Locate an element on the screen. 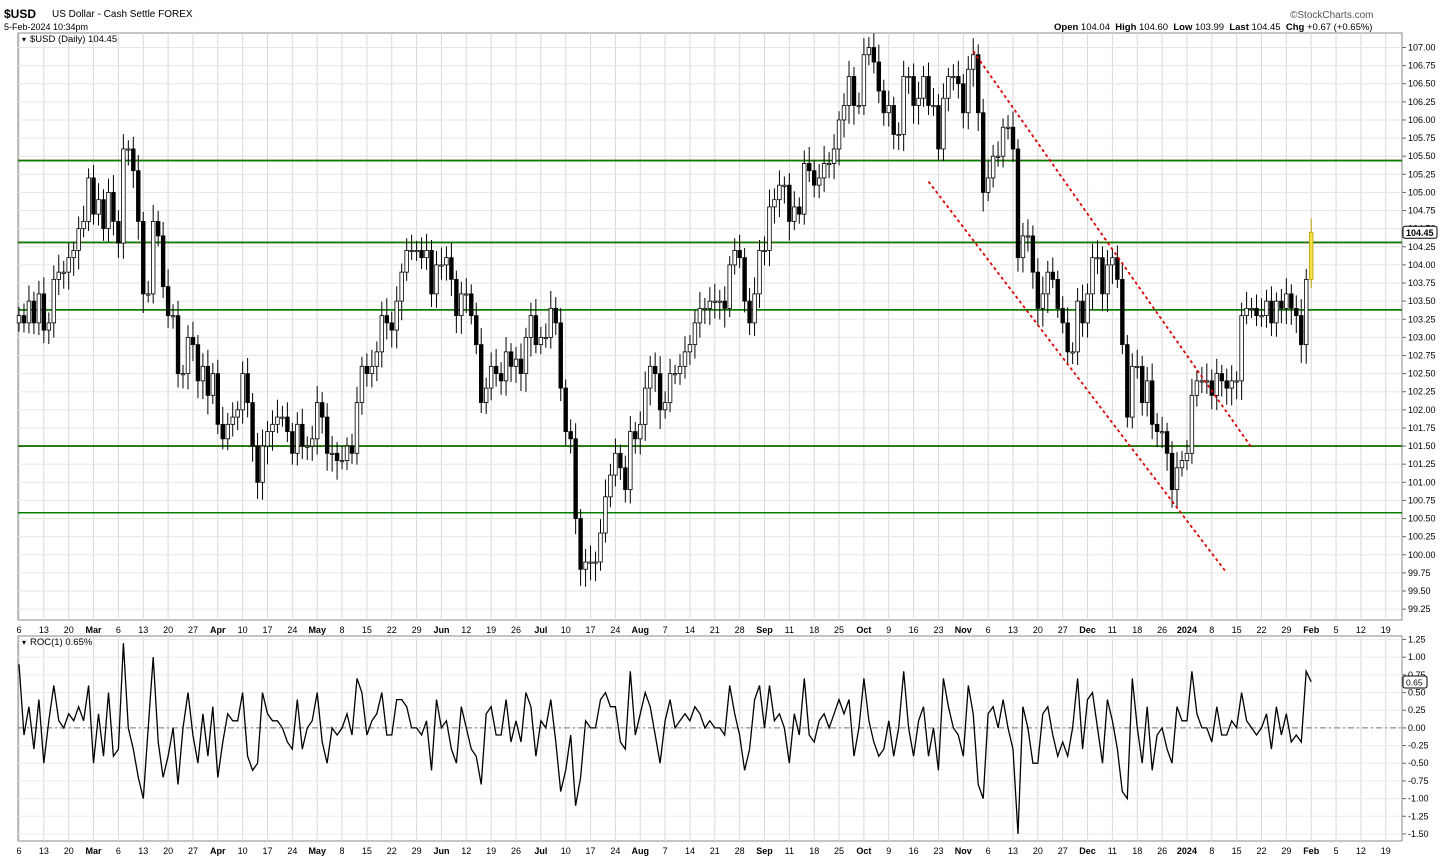  roc-x-tick-label: 22 is located at coordinates (392, 851).